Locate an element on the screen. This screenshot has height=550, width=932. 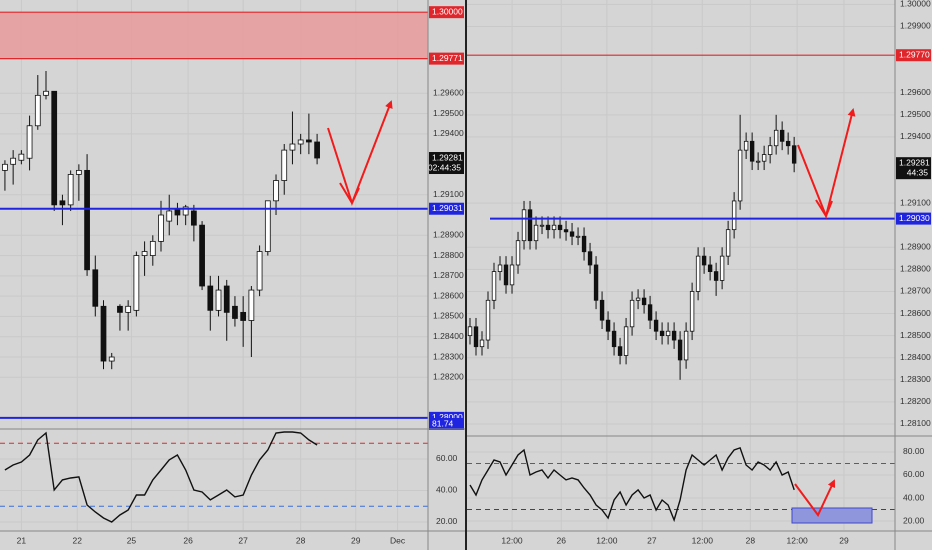
projection-arrow is located at coordinates (815, 498).